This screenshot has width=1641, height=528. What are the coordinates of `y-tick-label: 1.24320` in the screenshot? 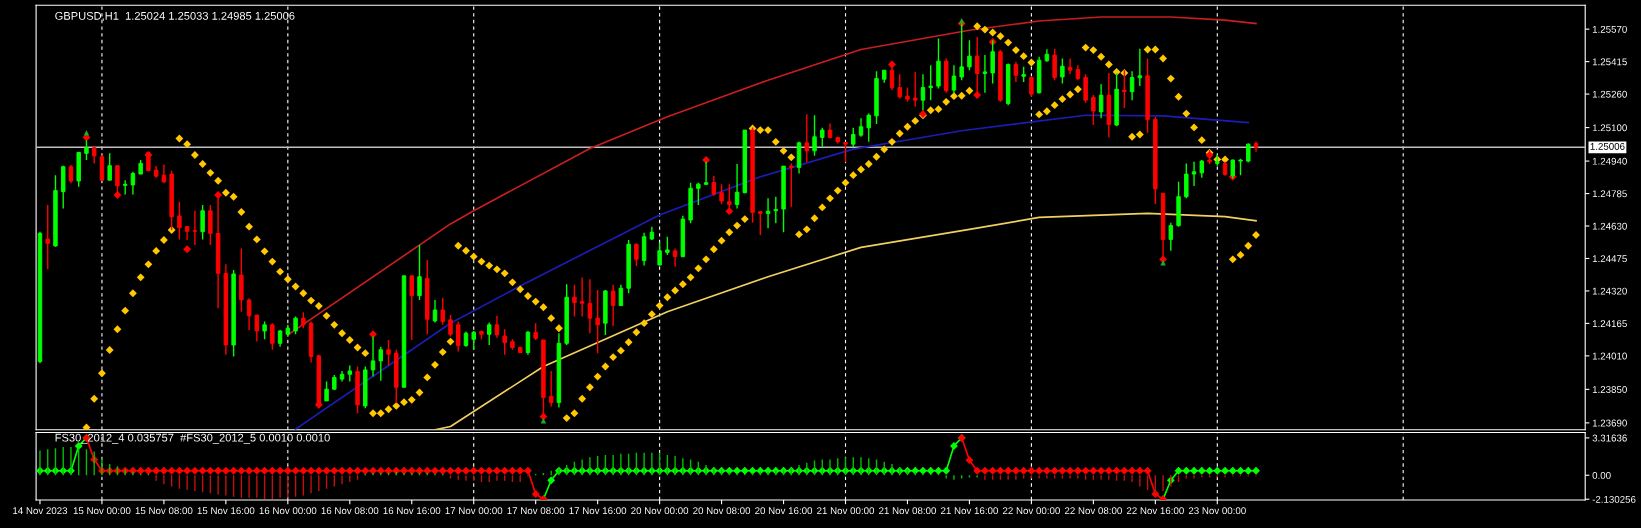 It's located at (1609, 291).